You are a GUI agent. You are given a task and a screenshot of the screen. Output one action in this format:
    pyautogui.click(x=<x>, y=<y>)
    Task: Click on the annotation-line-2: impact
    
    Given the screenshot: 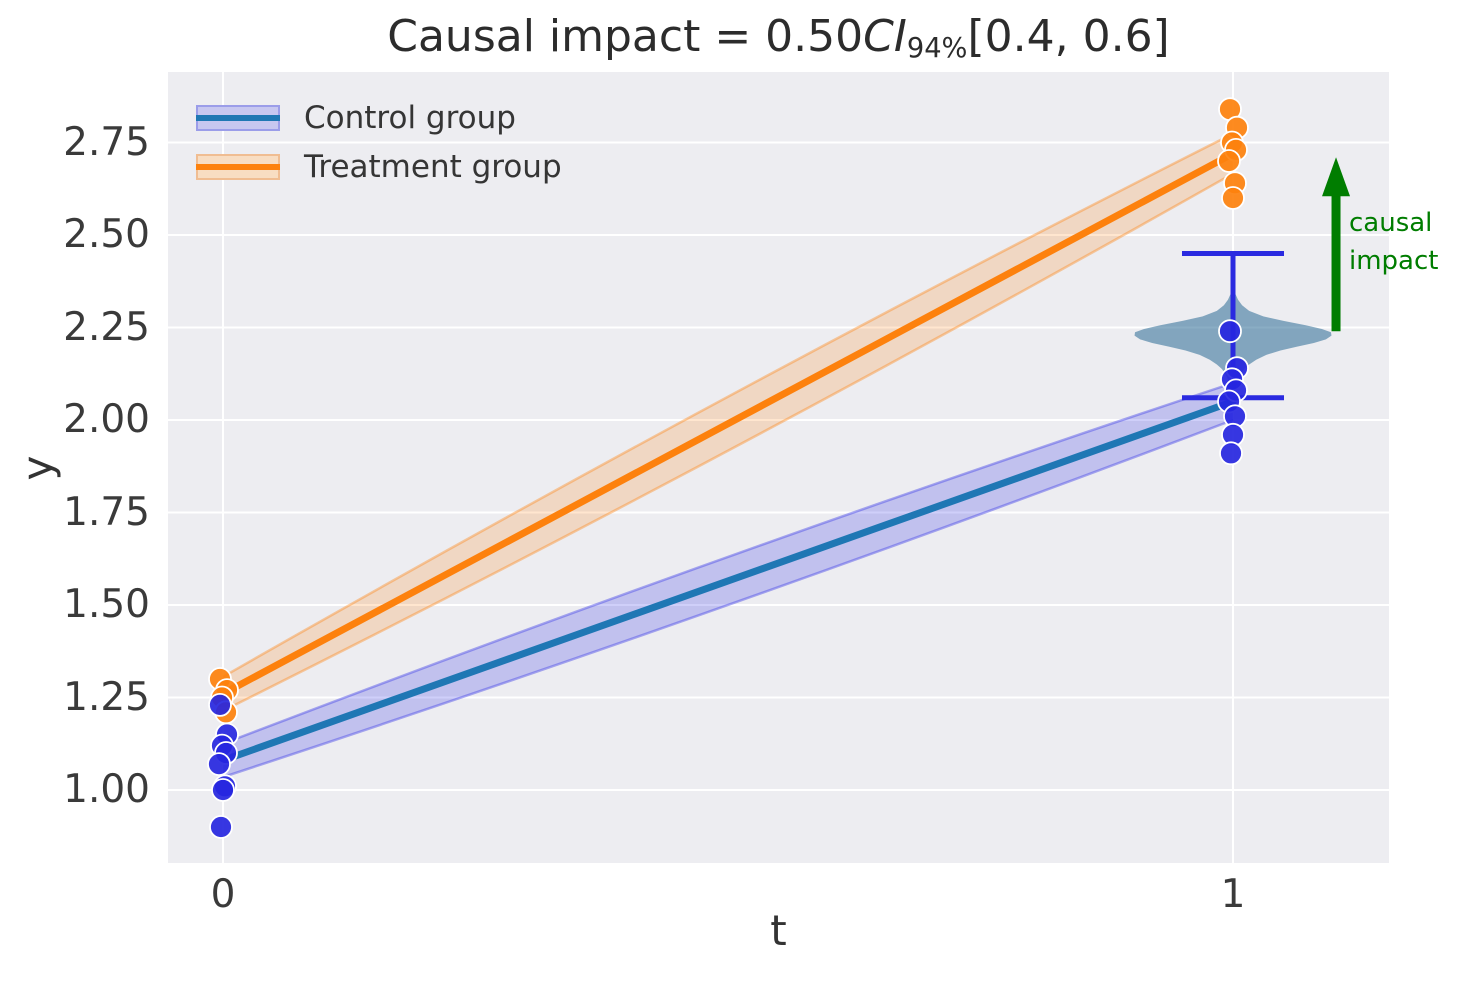 What is the action you would take?
    pyautogui.click(x=1394, y=261)
    